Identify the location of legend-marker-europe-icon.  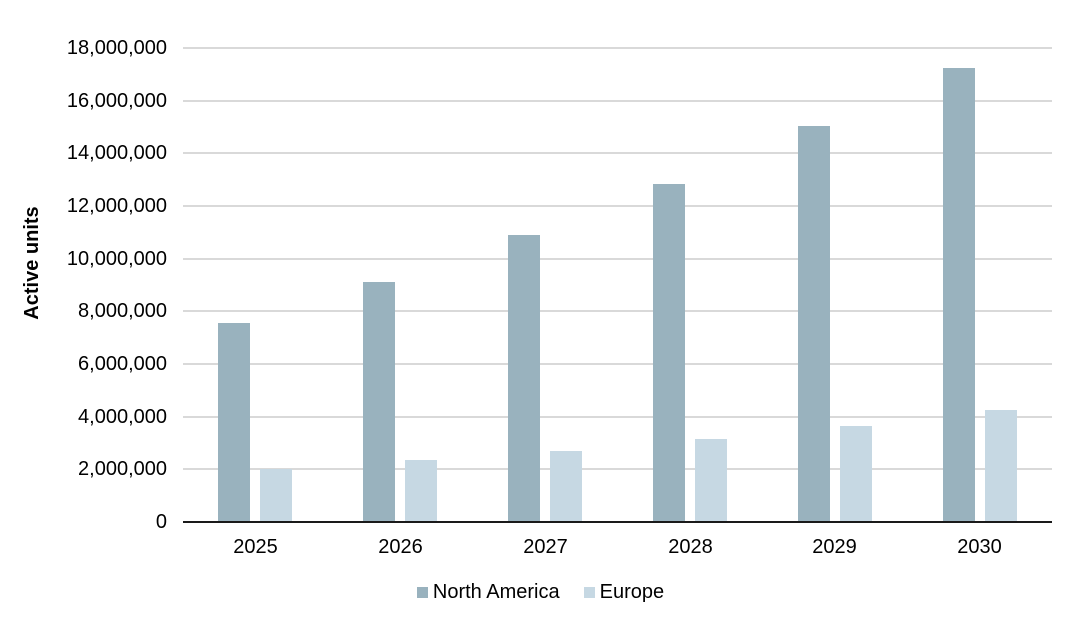
(589, 592).